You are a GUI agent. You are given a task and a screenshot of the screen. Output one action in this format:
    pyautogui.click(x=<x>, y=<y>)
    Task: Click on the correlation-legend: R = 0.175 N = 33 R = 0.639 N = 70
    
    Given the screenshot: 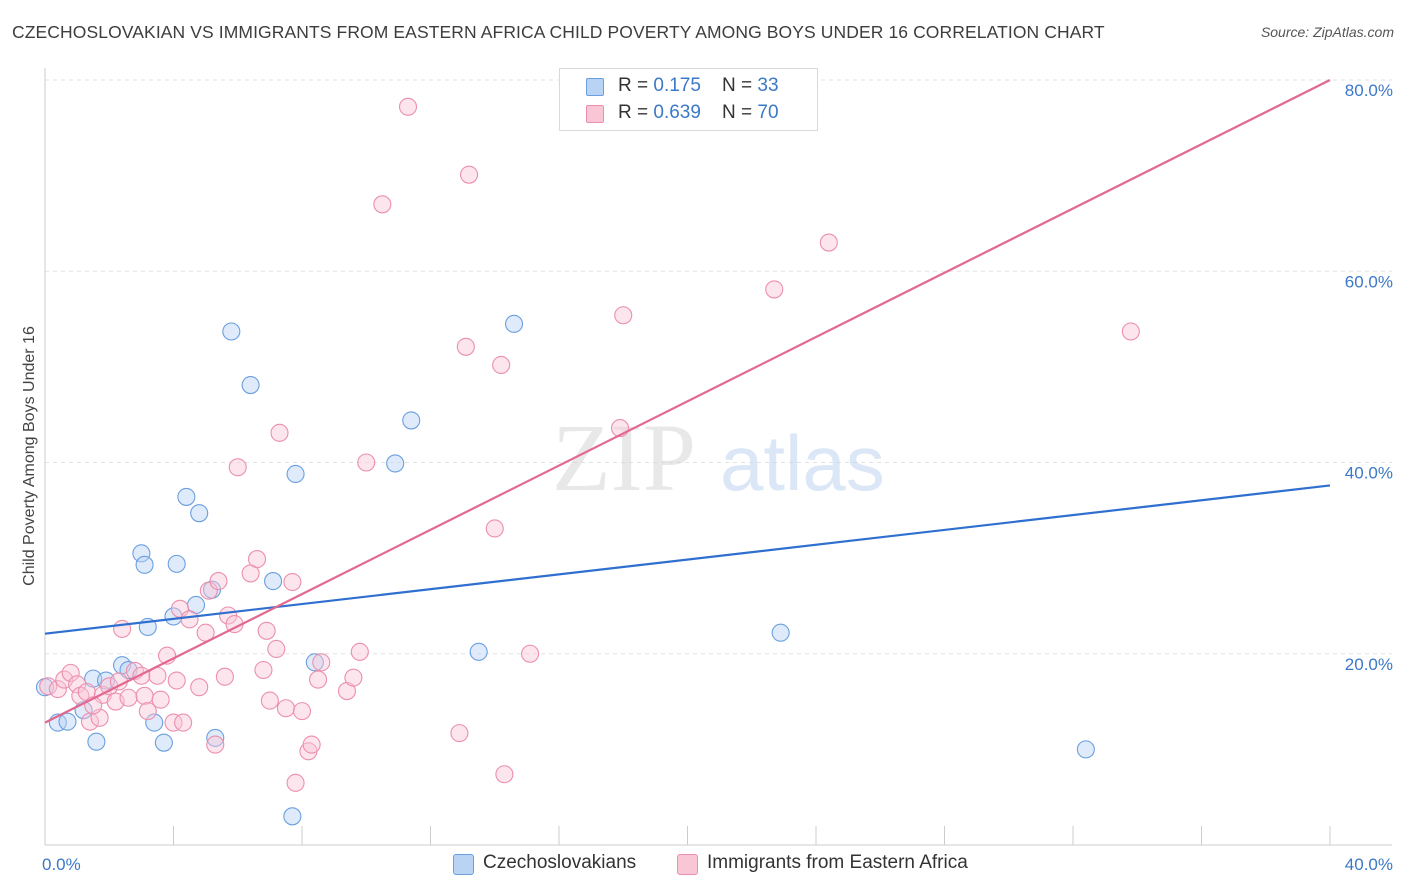 What is the action you would take?
    pyautogui.click(x=688, y=99)
    